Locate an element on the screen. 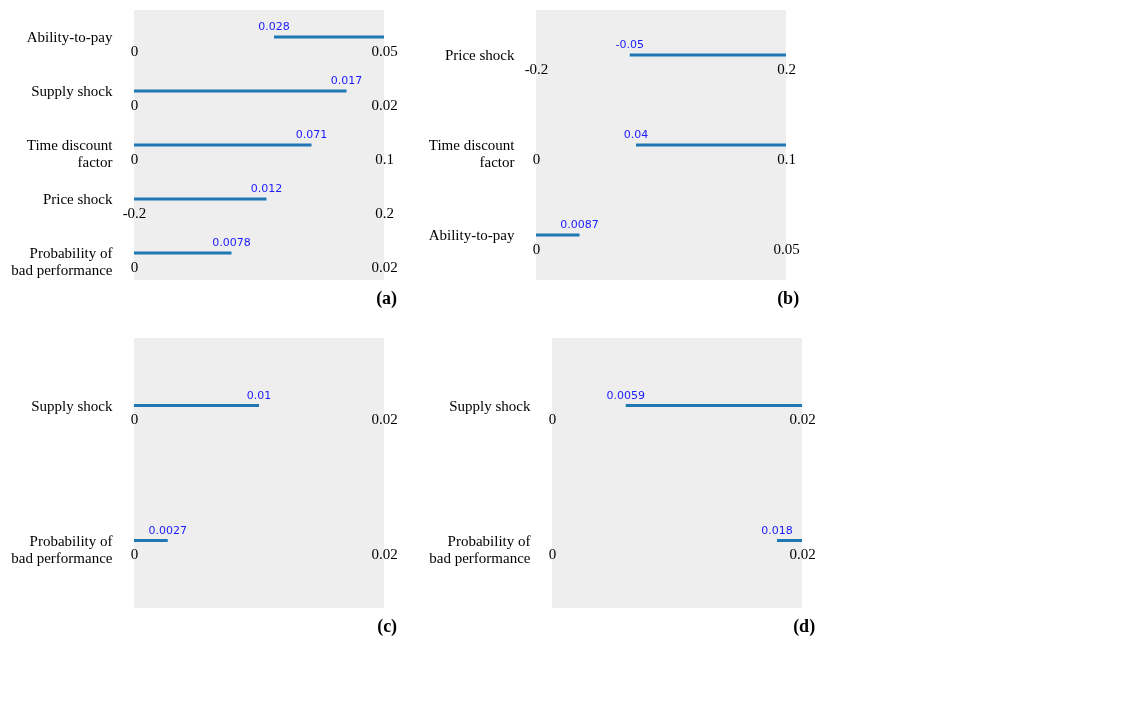 The image size is (1143, 728). annotation: 0.0059 is located at coordinates (625, 395).